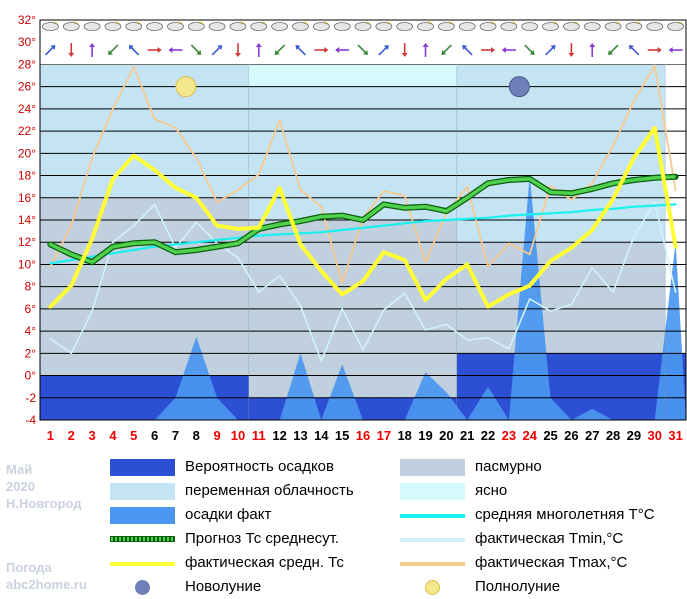 The width and height of the screenshot is (687, 599). What do you see at coordinates (491, 490) in the screenshot?
I see `legend-label: ясно` at bounding box center [491, 490].